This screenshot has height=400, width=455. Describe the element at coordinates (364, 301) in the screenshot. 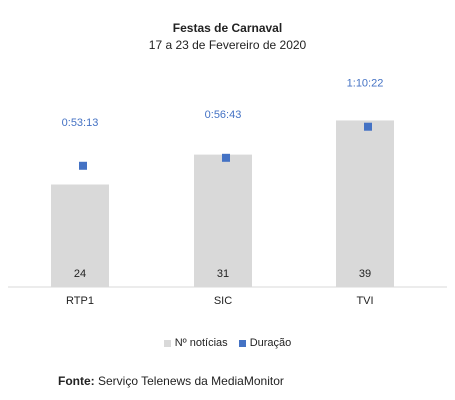

I see `category-label: TVI` at that location.